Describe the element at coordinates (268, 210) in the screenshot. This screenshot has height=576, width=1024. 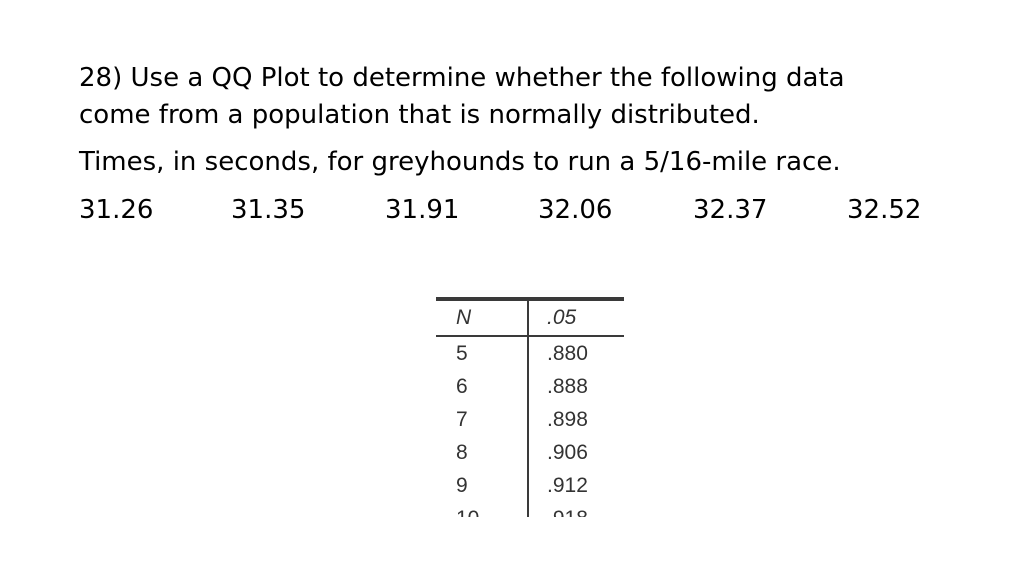
I see `data-value: 31.35` at that location.